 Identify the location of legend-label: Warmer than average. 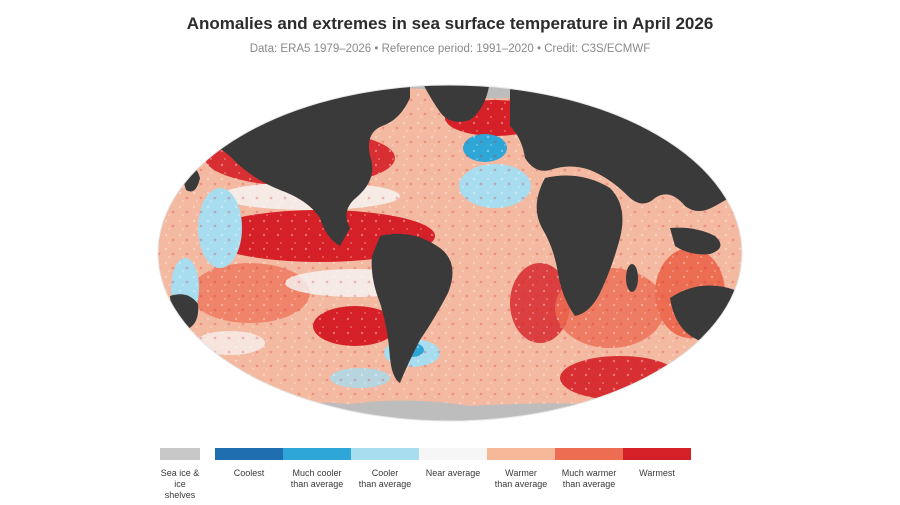
(521, 478).